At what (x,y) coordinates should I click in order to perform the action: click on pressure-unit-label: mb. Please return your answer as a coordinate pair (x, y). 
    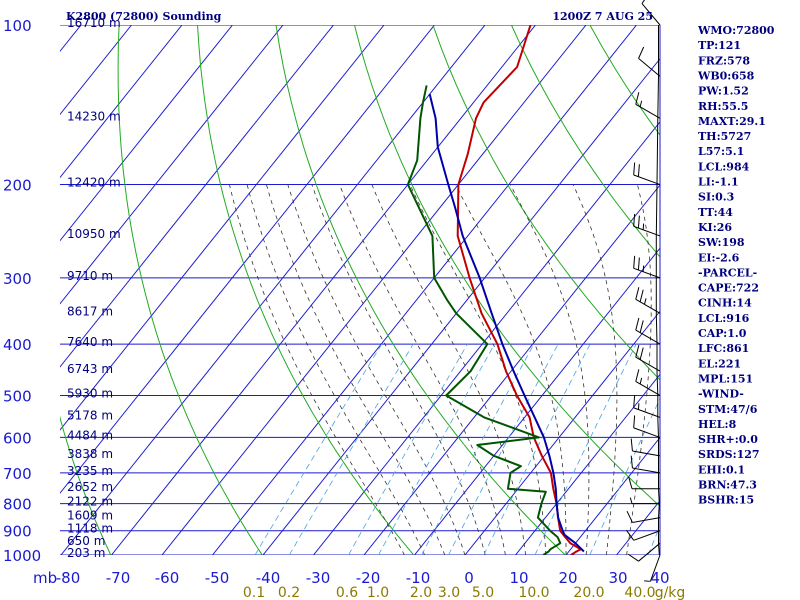
    Looking at the image, I should click on (45, 578).